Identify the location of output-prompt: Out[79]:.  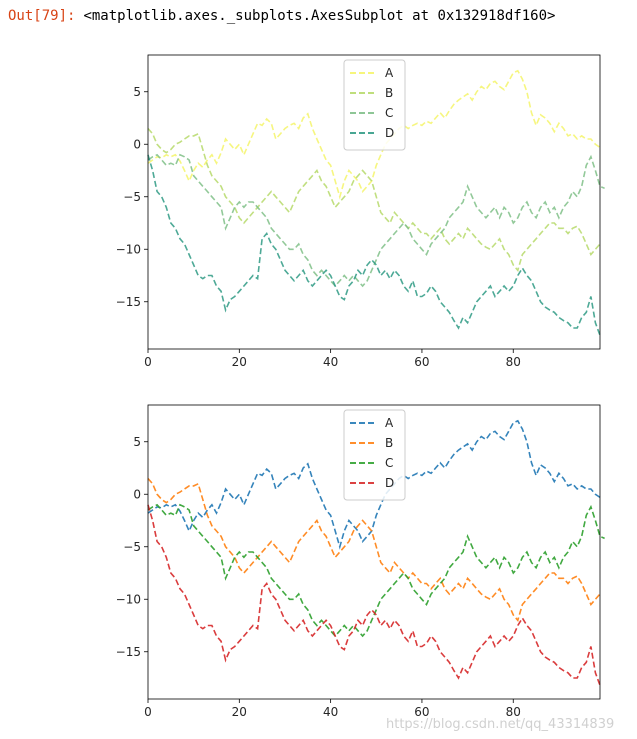
(42, 16).